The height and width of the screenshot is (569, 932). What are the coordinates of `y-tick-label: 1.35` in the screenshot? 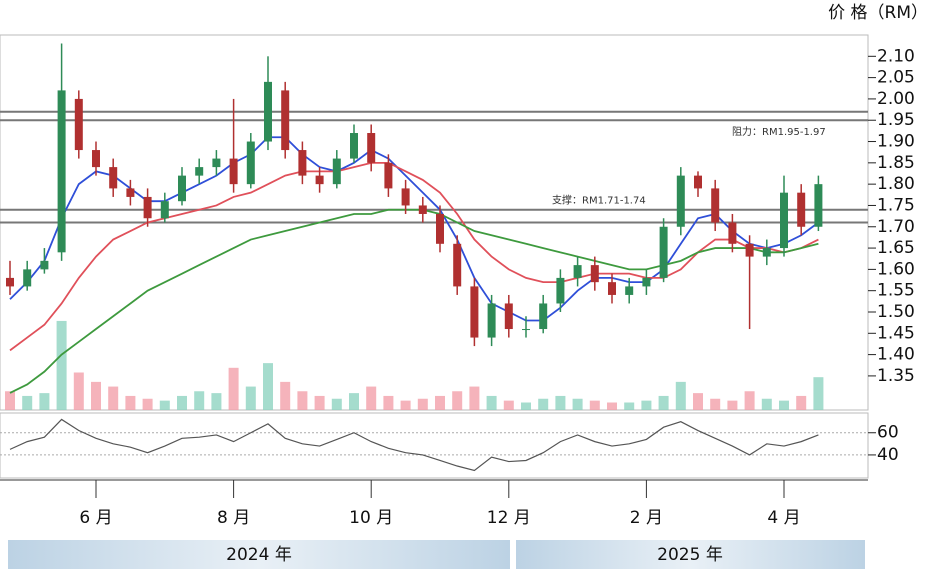 It's located at (896, 376).